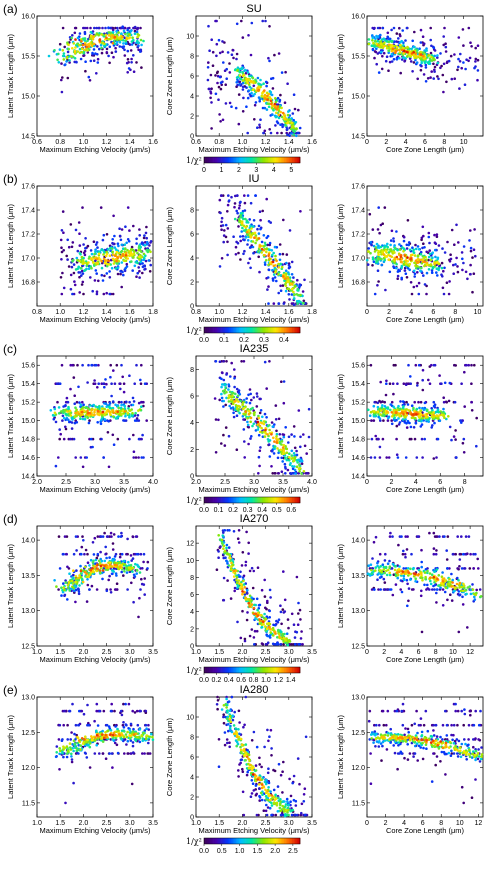  I want to click on row-title: IA270, so click(254, 519).